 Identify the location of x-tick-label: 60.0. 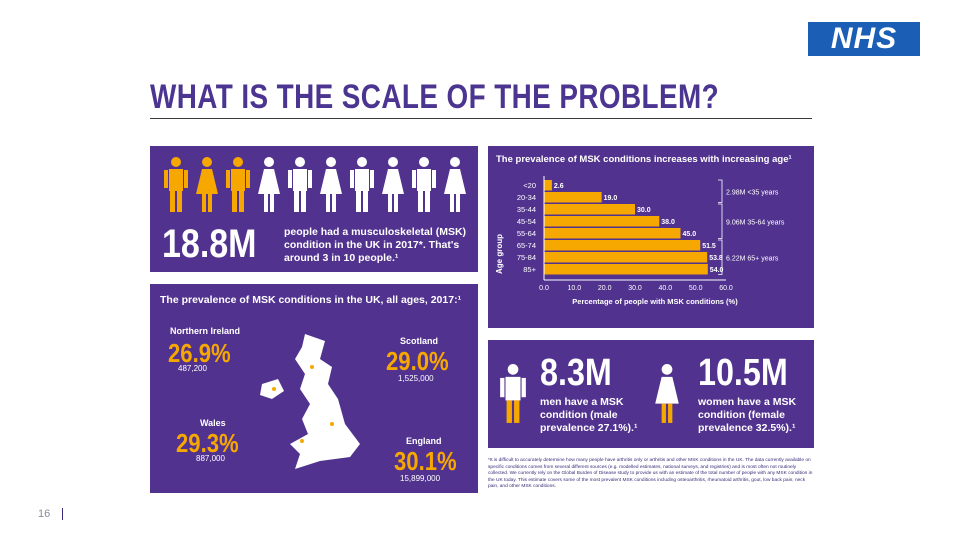
(726, 288).